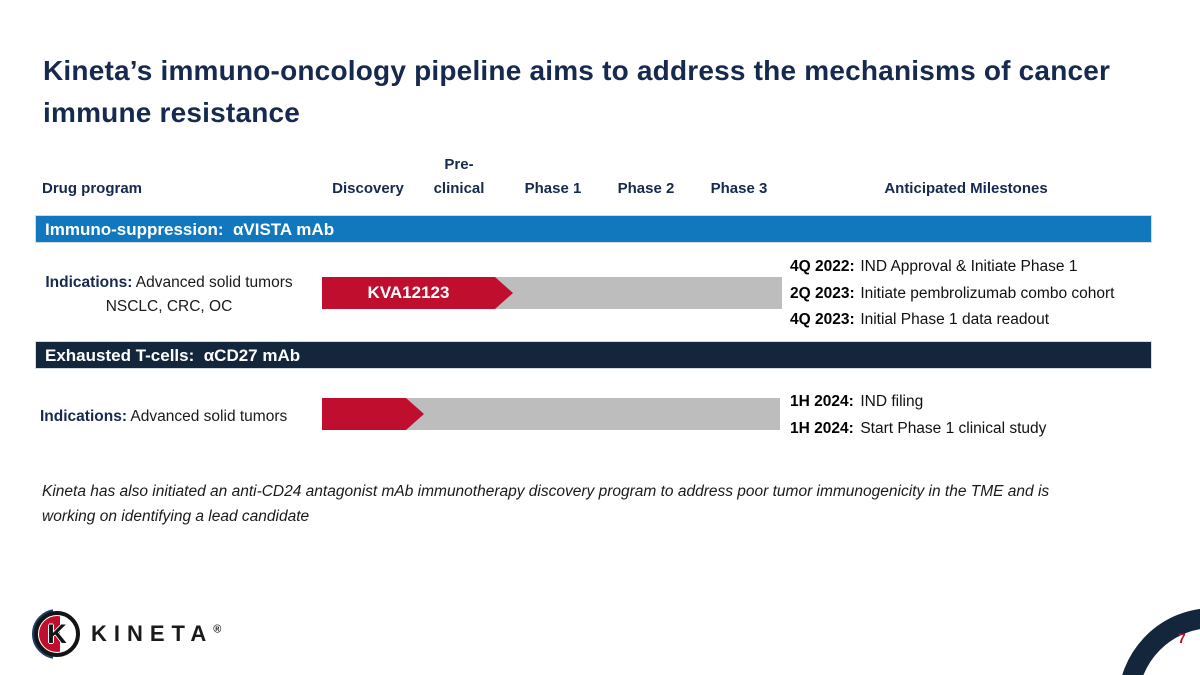  What do you see at coordinates (1159, 641) in the screenshot?
I see `corner-arc-decoration` at bounding box center [1159, 641].